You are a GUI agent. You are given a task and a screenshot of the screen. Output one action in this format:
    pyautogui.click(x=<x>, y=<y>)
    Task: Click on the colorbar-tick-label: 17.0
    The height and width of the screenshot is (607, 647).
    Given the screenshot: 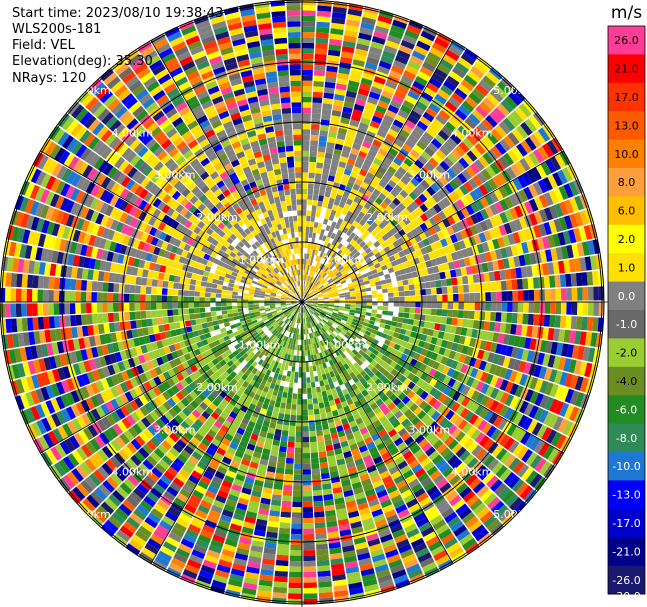 What is the action you would take?
    pyautogui.click(x=626, y=97)
    